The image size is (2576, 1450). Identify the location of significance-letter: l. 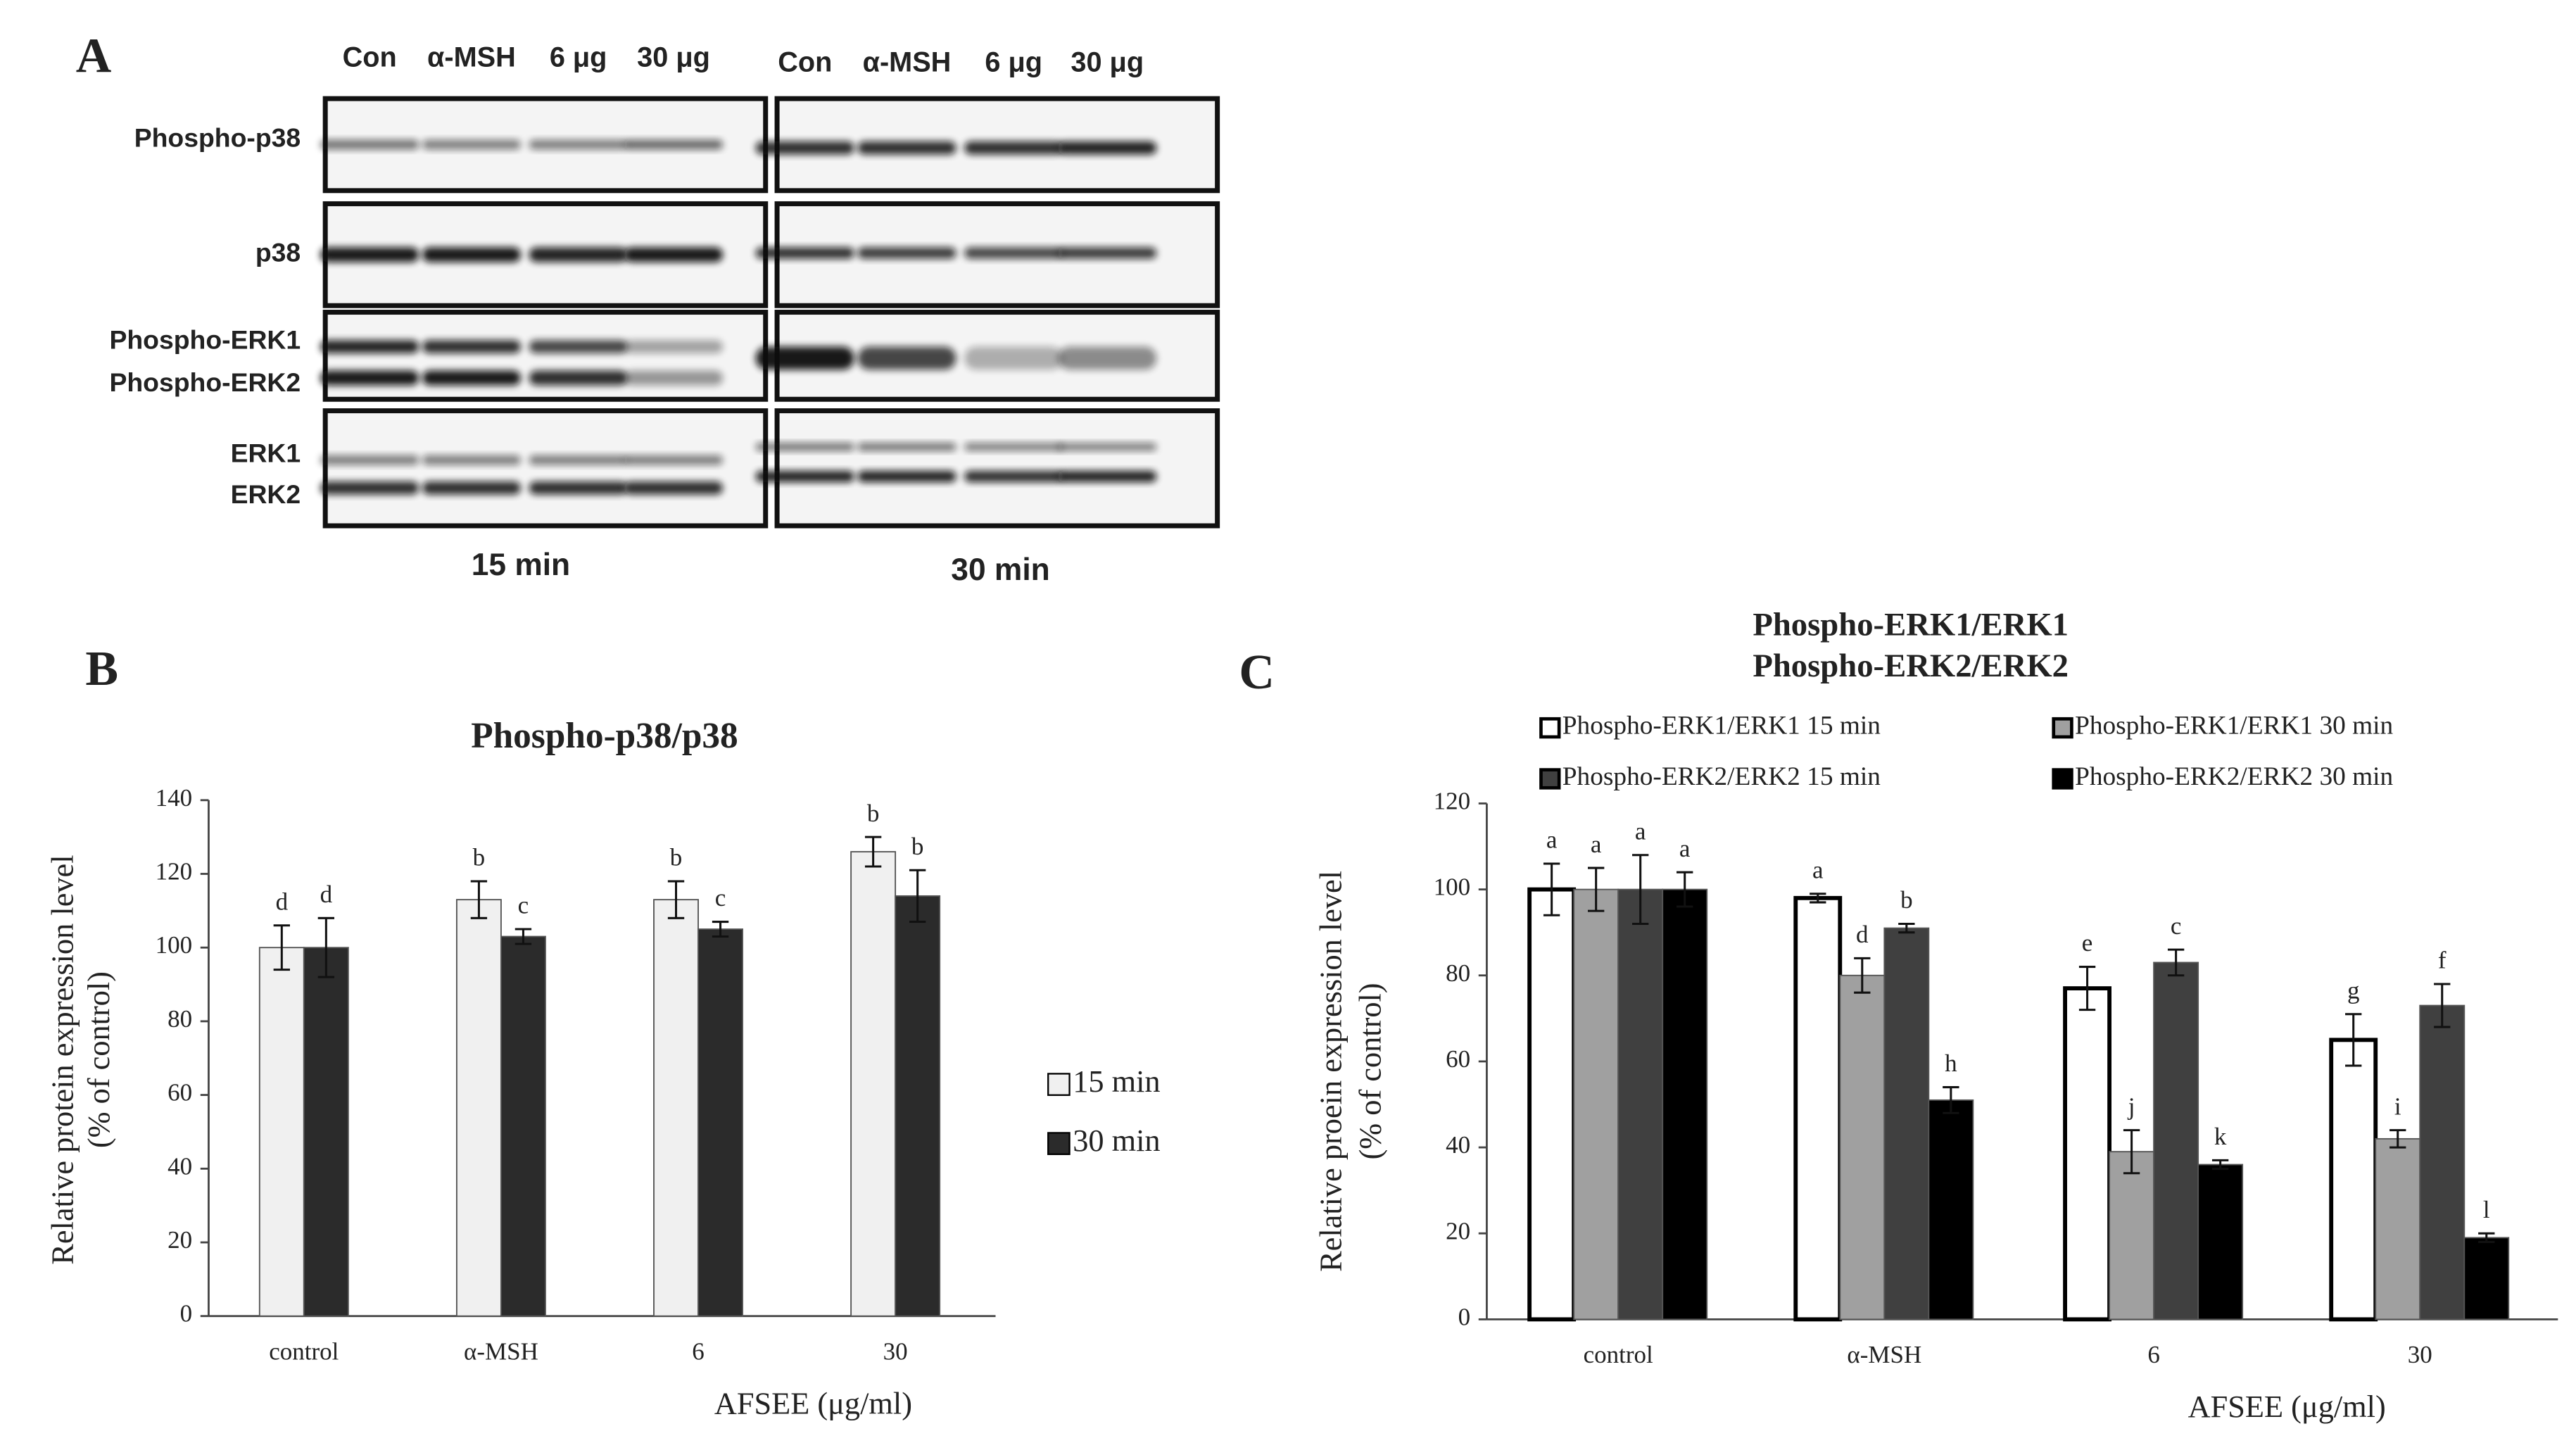
(2486, 1209).